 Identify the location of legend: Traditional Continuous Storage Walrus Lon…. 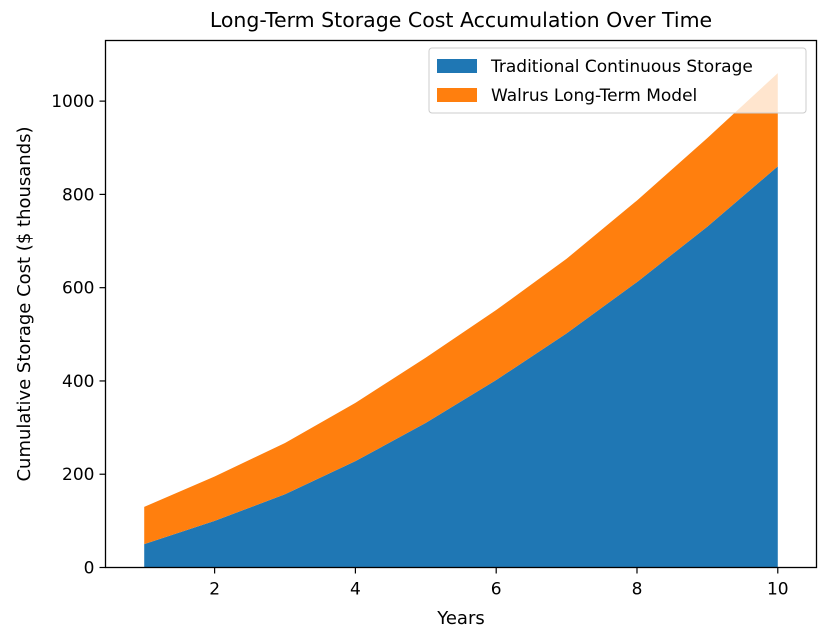
(617, 80).